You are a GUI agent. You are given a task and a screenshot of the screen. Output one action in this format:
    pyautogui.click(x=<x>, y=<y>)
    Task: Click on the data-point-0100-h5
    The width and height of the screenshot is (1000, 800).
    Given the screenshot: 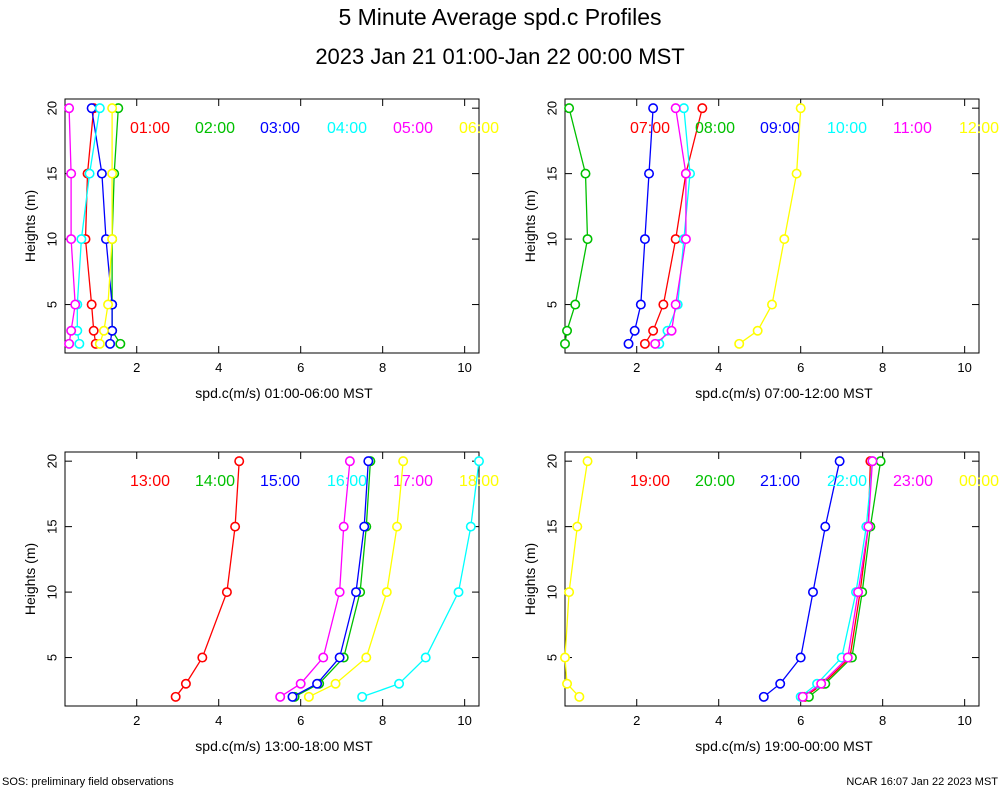 What is the action you would take?
    pyautogui.click(x=91, y=304)
    